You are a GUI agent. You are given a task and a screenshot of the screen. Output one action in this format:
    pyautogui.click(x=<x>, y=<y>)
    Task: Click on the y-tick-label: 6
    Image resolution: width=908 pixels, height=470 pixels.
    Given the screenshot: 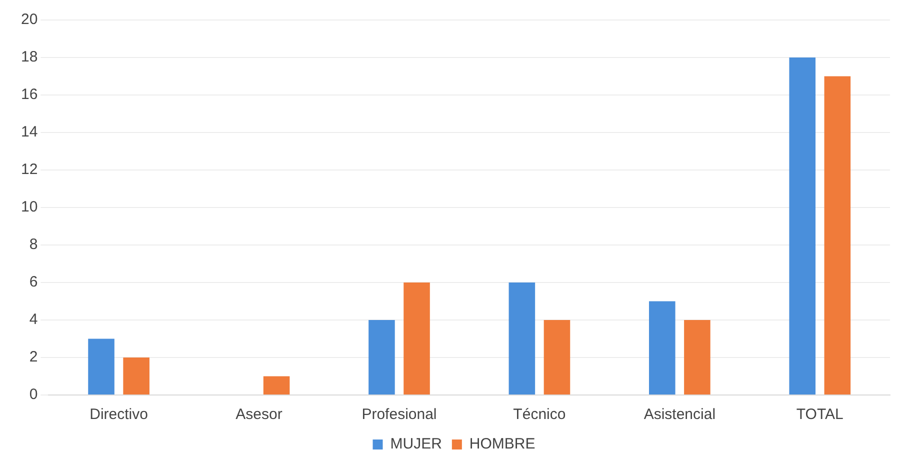 What is the action you would take?
    pyautogui.click(x=33, y=282)
    